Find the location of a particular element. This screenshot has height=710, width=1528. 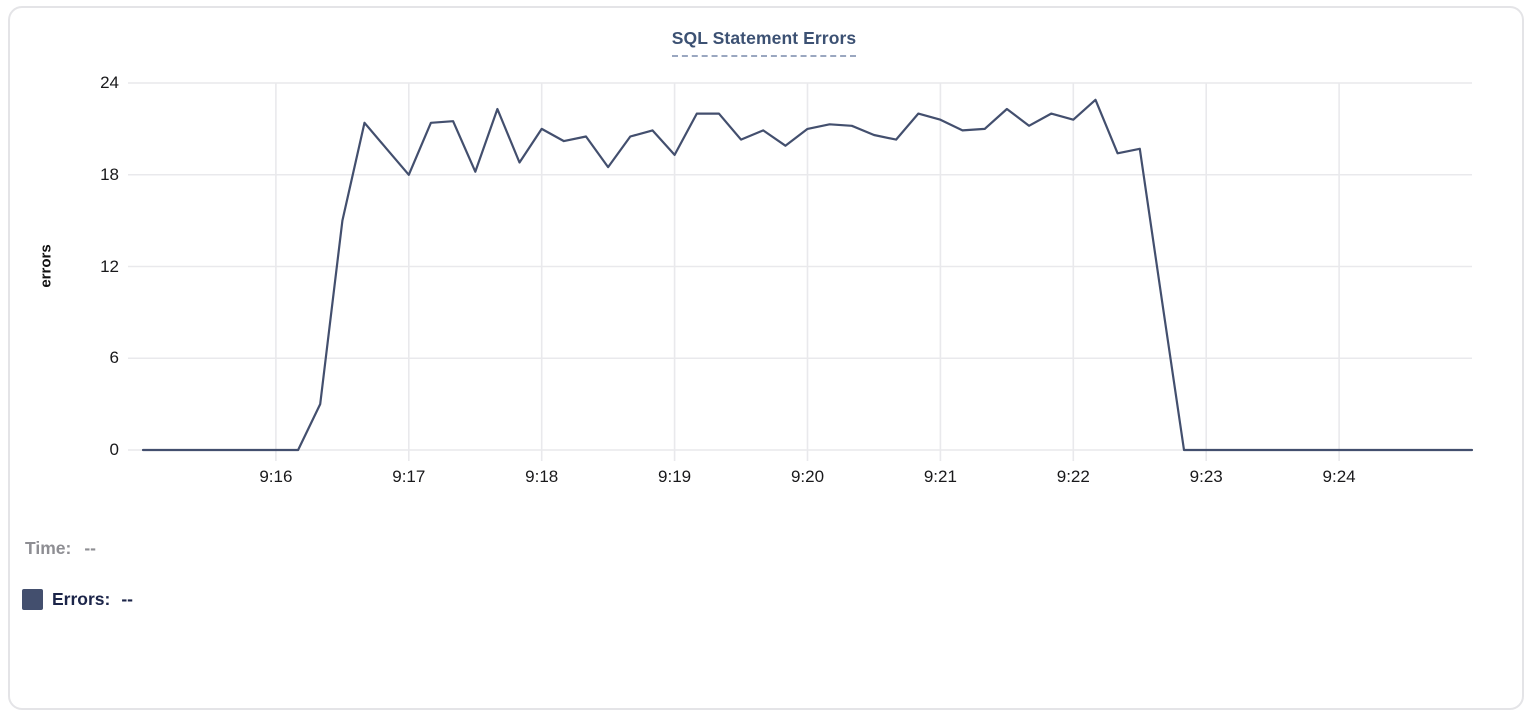

x-tick-label: 9:19 is located at coordinates (675, 476).